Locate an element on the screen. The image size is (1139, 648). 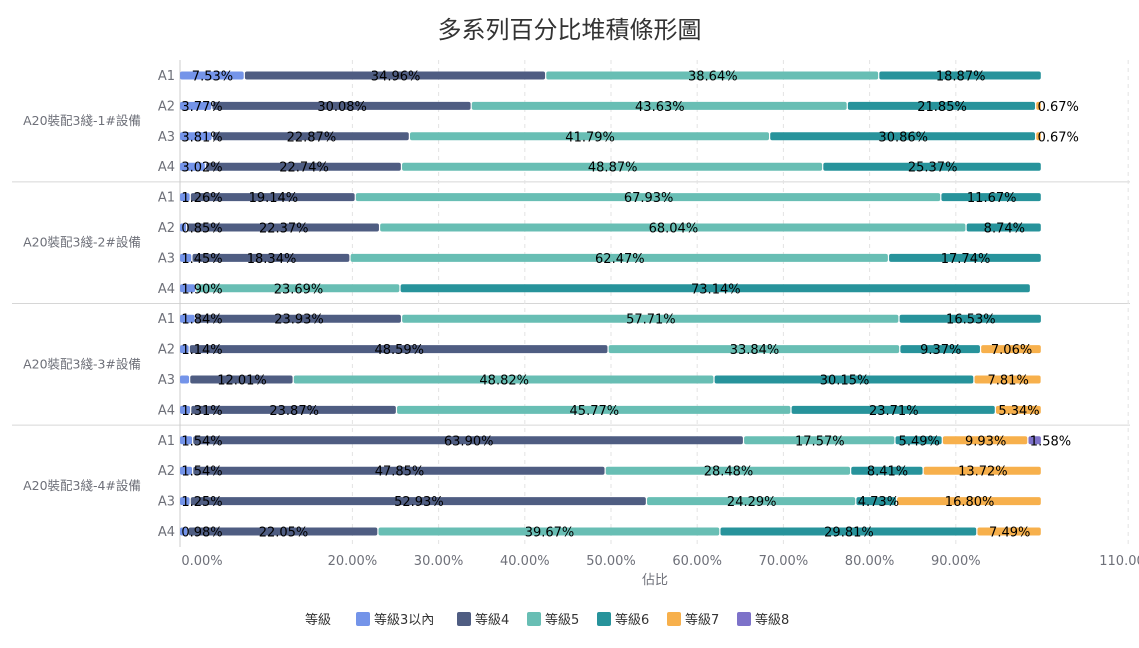
data-label: 29.81% is located at coordinates (849, 533).